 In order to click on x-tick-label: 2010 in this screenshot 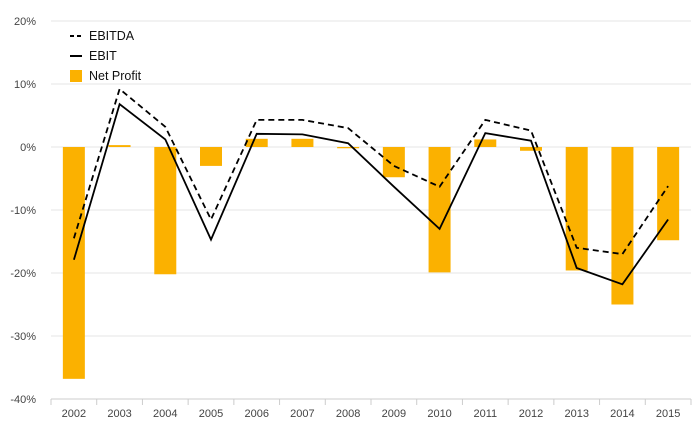, I will do `click(439, 414)`.